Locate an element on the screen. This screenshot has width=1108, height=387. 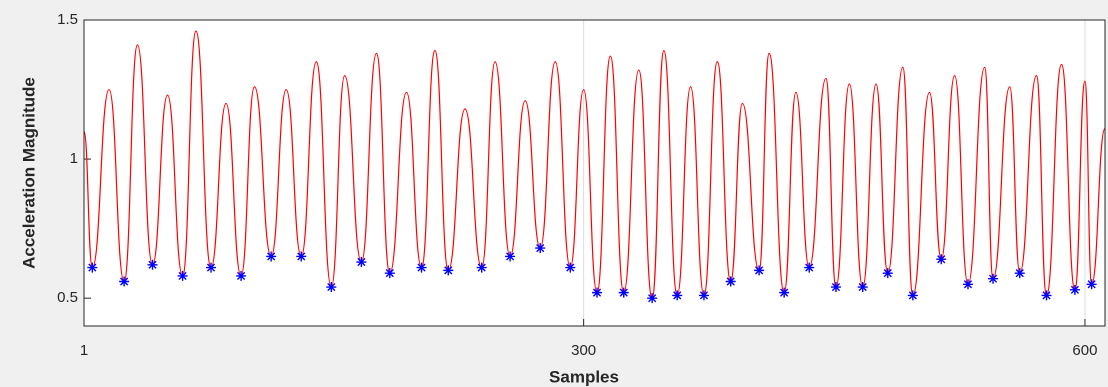
x-tick-label: 300 is located at coordinates (583, 350).